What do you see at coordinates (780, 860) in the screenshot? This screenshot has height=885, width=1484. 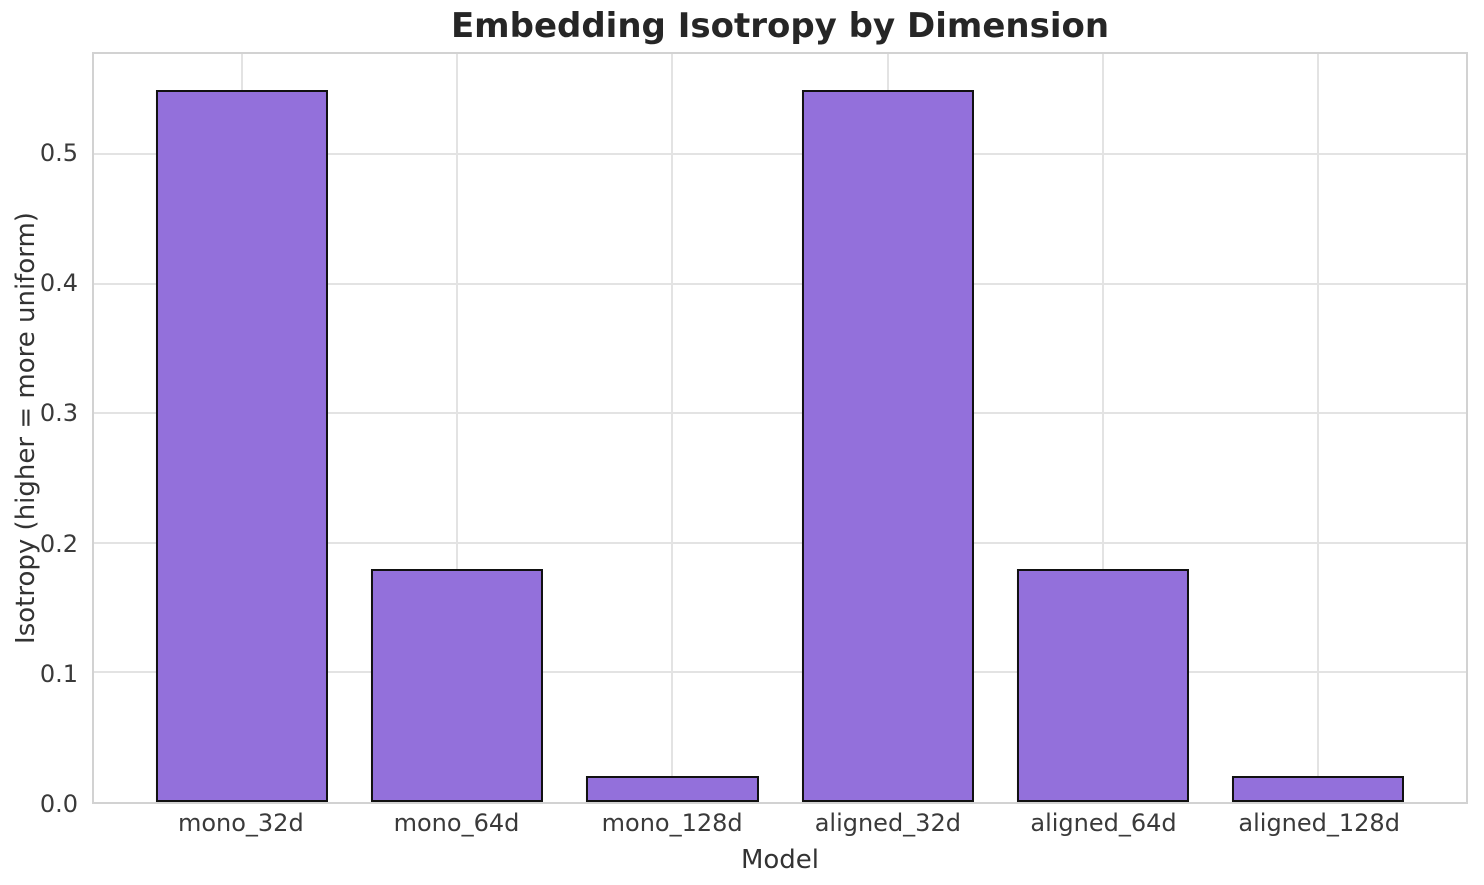 I see `x-axis-label: Model` at bounding box center [780, 860].